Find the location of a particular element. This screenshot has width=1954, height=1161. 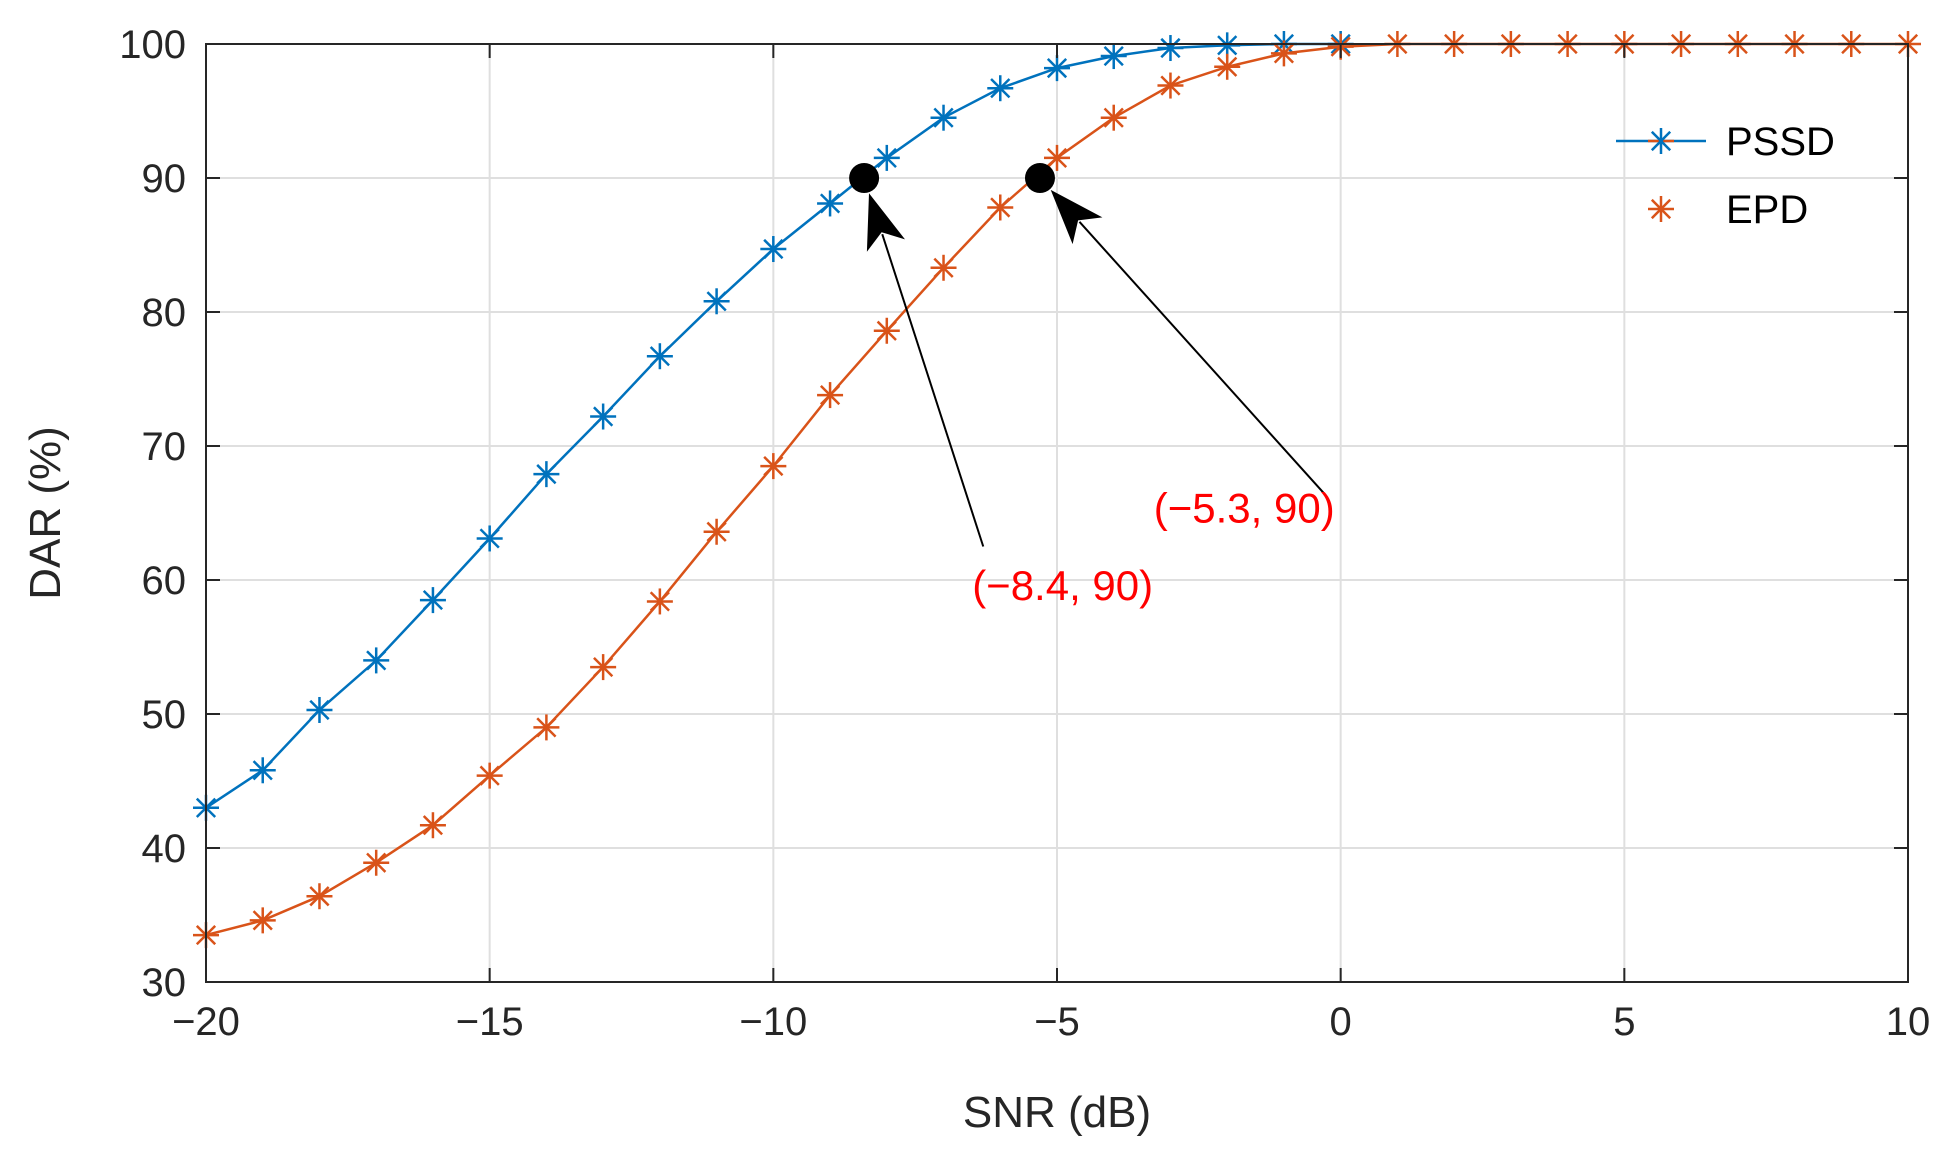

annotations: (−8.4, 90)(−5.3, 90) is located at coordinates (1092, 386).